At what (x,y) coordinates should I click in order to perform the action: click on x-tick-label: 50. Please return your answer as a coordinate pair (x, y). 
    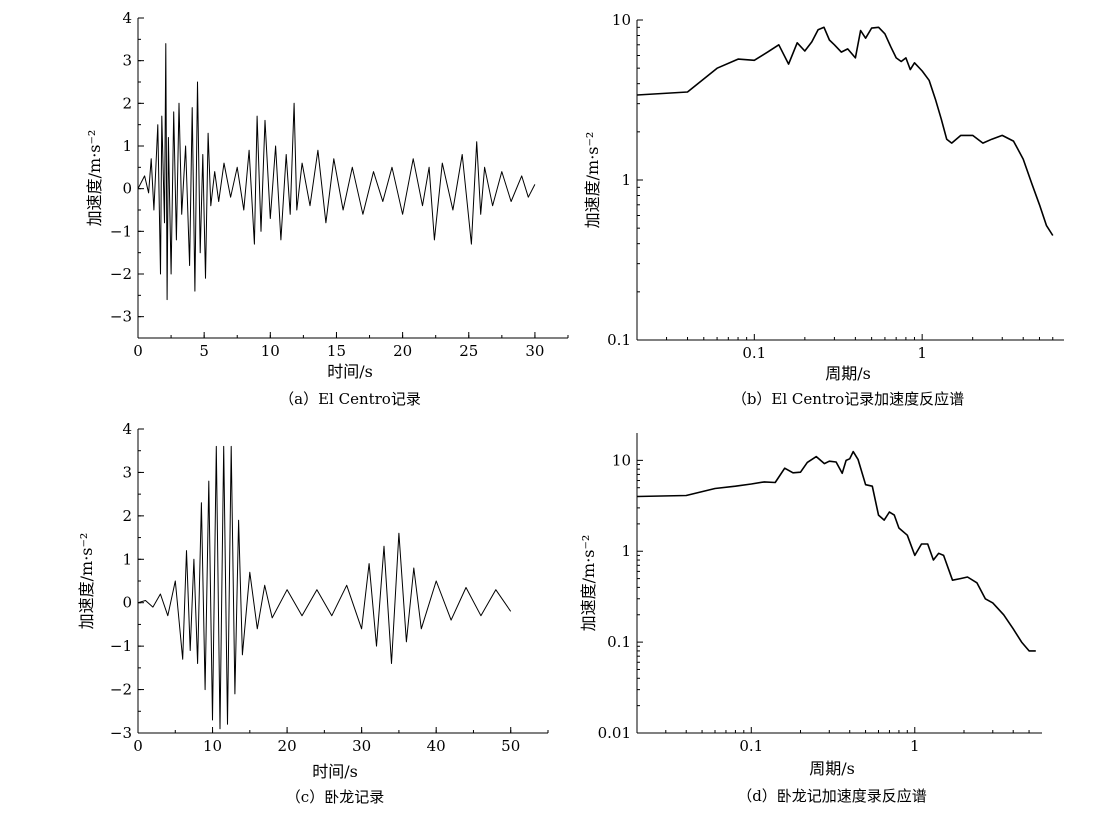
    Looking at the image, I should click on (510, 746).